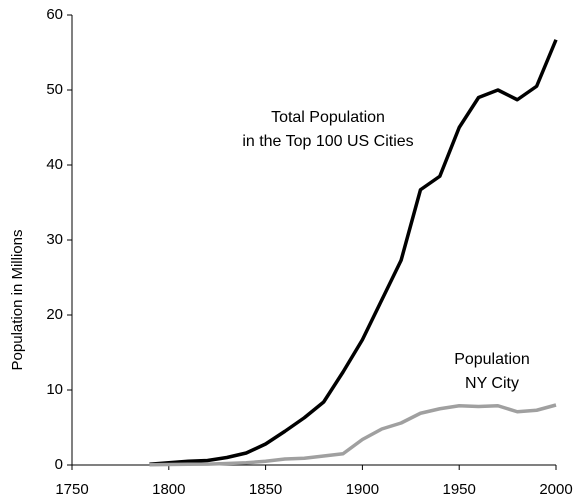  Describe the element at coordinates (327, 141) in the screenshot. I see `annotation: in the Top 100 US Cities` at that location.